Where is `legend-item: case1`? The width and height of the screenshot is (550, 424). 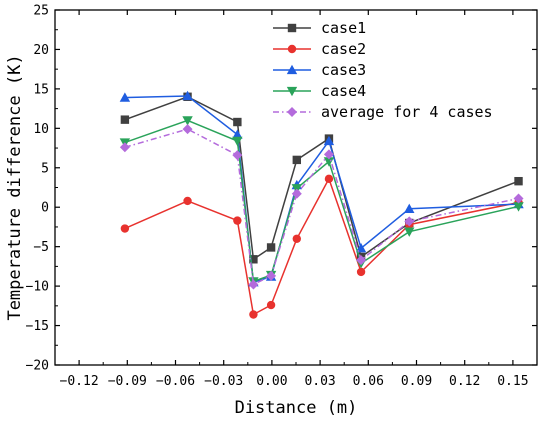
legend-item: case1 is located at coordinates (319, 28).